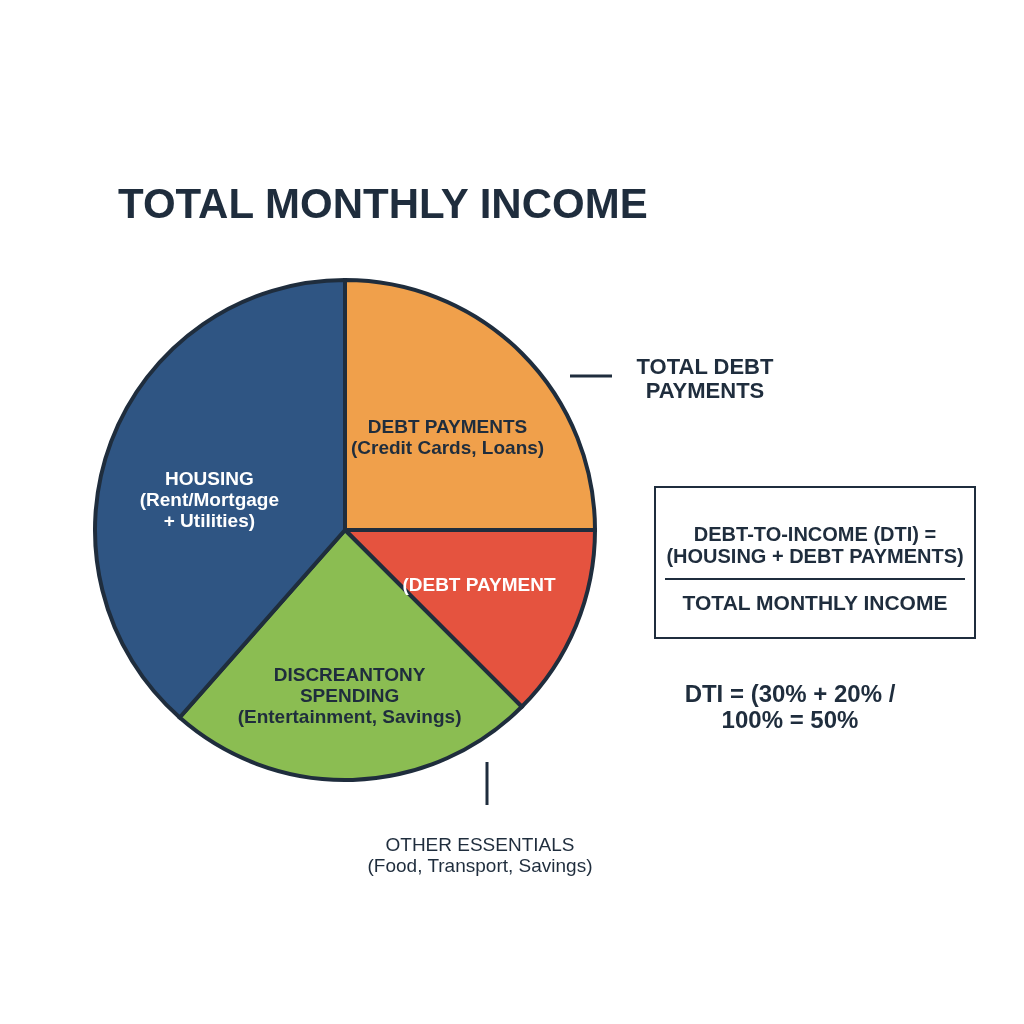 This screenshot has height=1024, width=1024. Describe the element at coordinates (349, 695) in the screenshot. I see `slice-label: DISCREANTONY SPENDING (Entertainment, Savings)` at that location.